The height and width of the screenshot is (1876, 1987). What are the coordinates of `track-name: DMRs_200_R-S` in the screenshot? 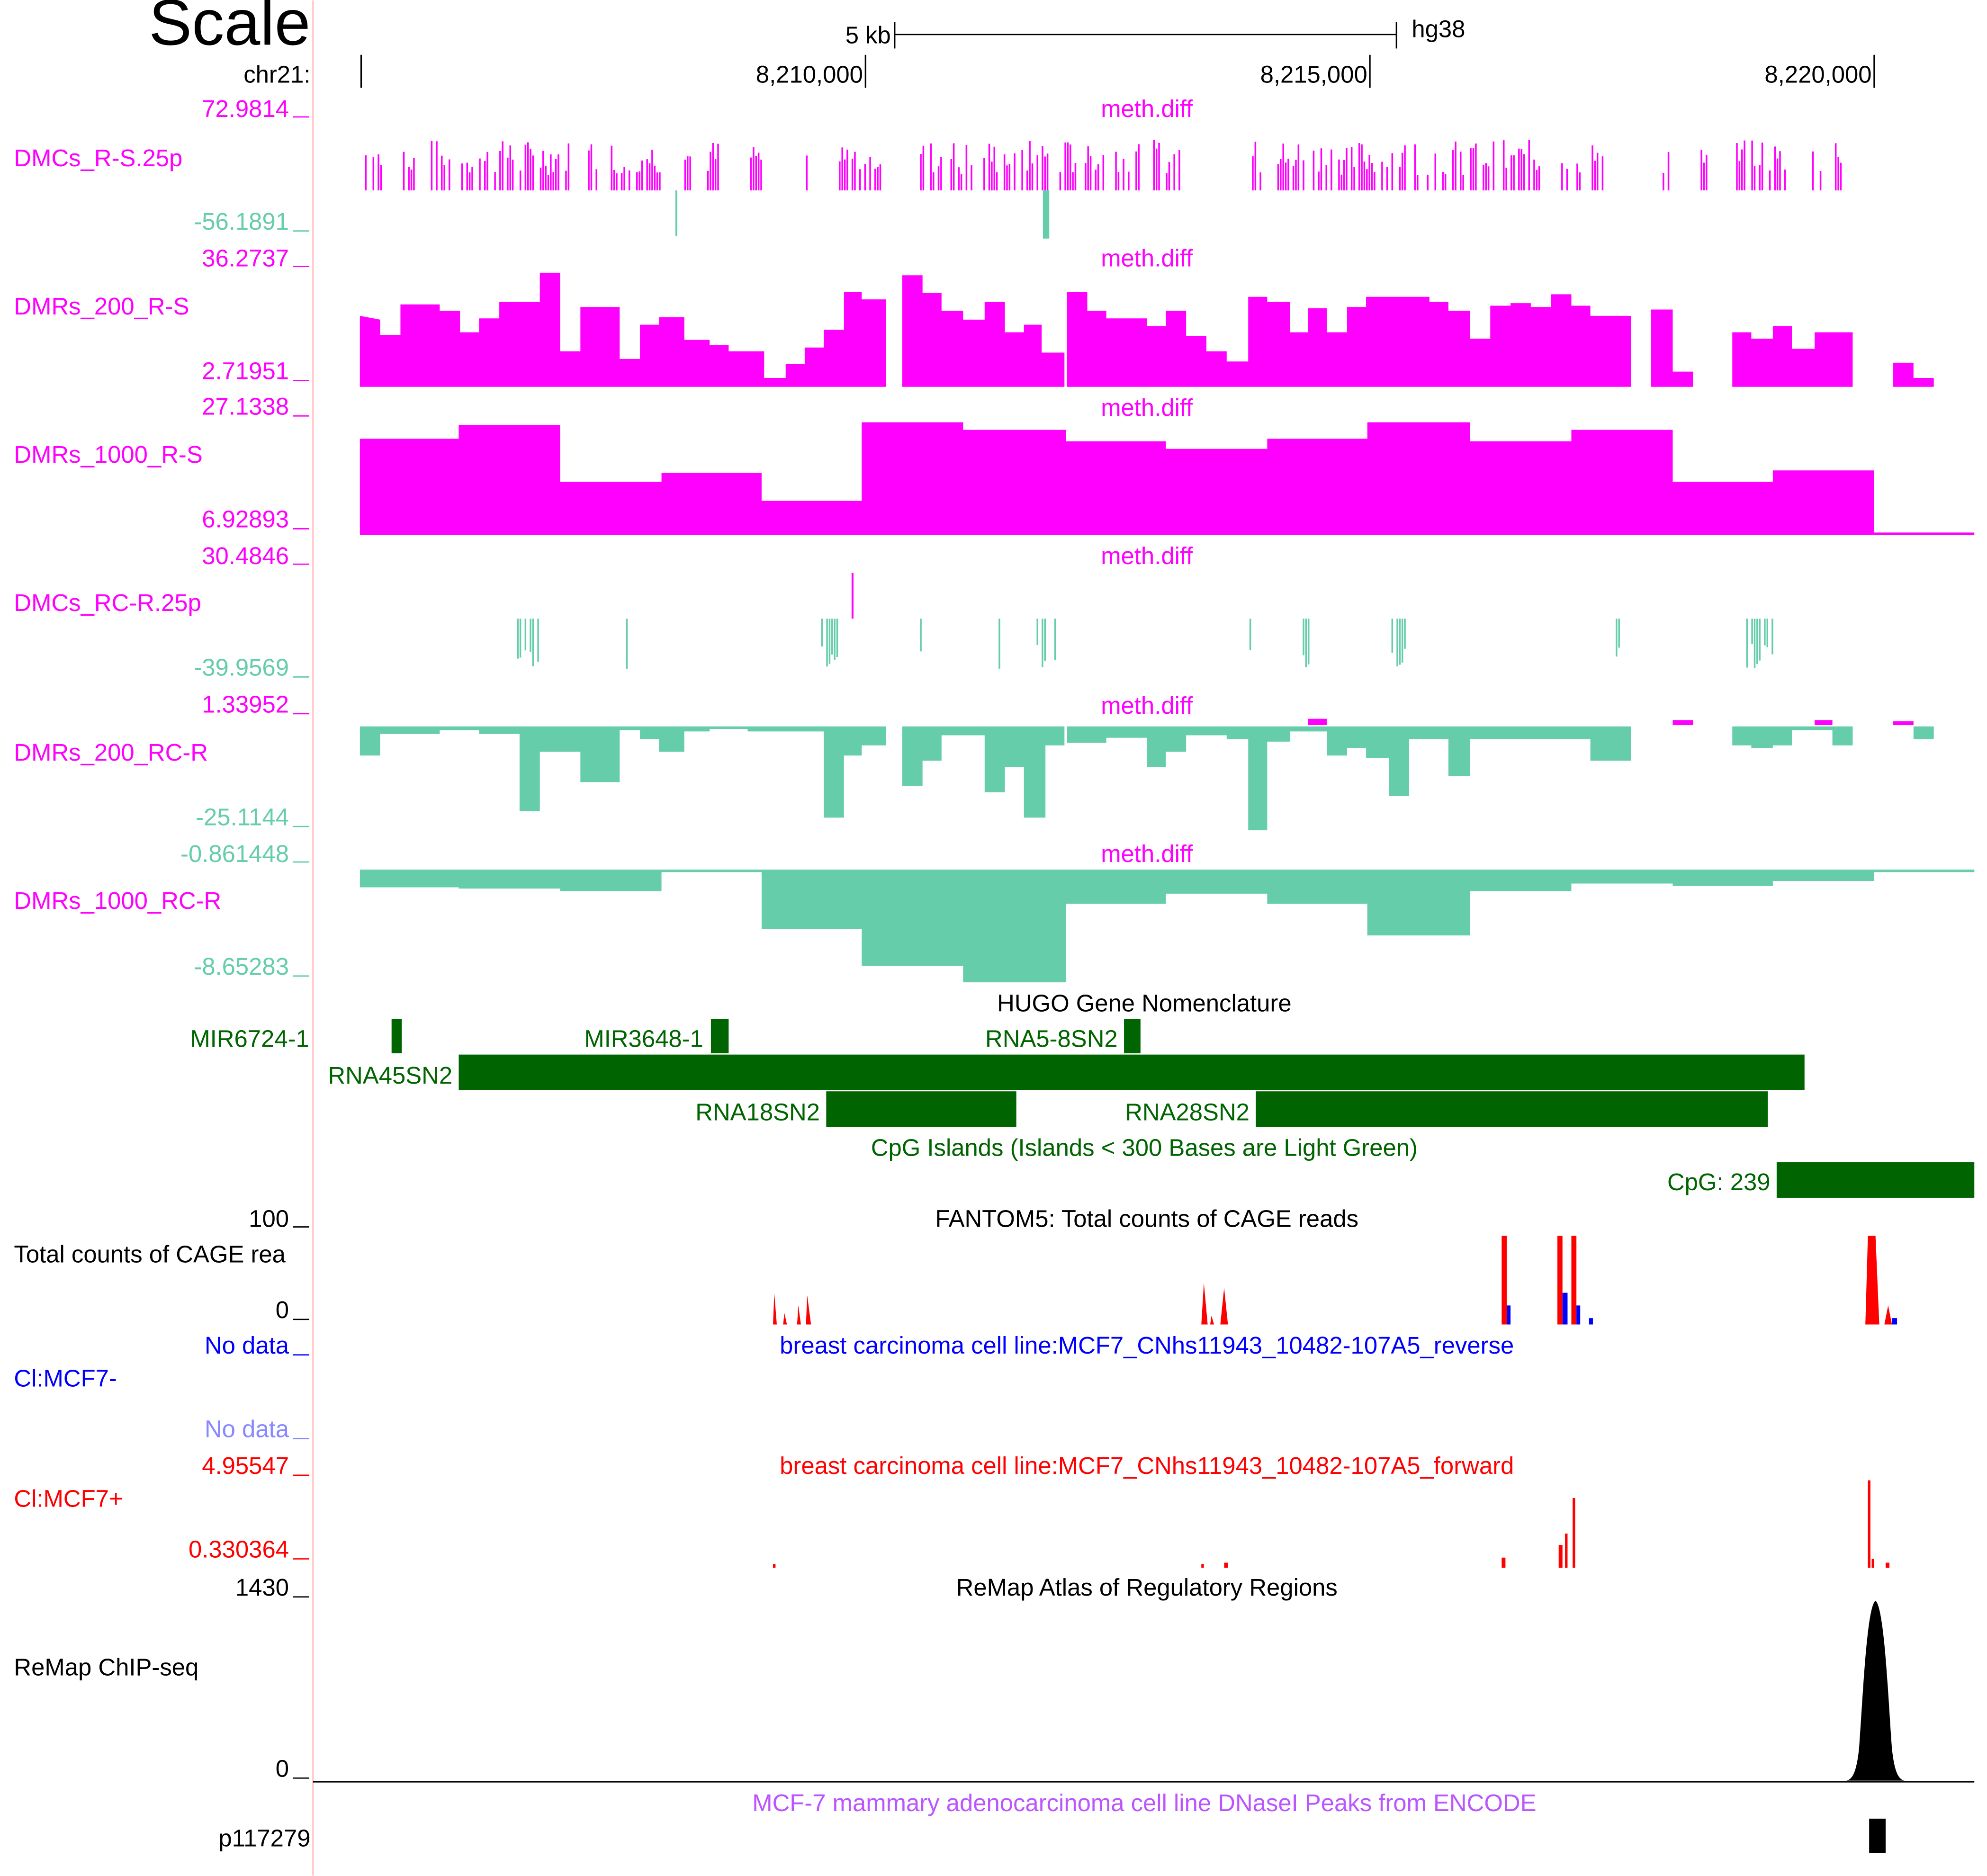 It's located at (102, 306).